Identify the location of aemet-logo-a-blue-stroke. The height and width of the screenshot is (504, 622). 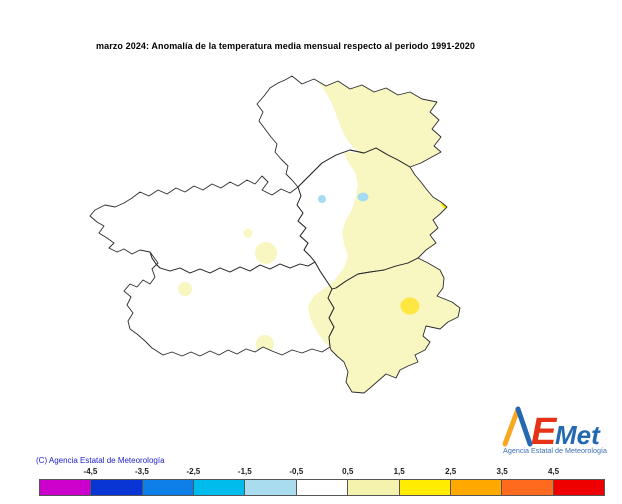
(524, 426).